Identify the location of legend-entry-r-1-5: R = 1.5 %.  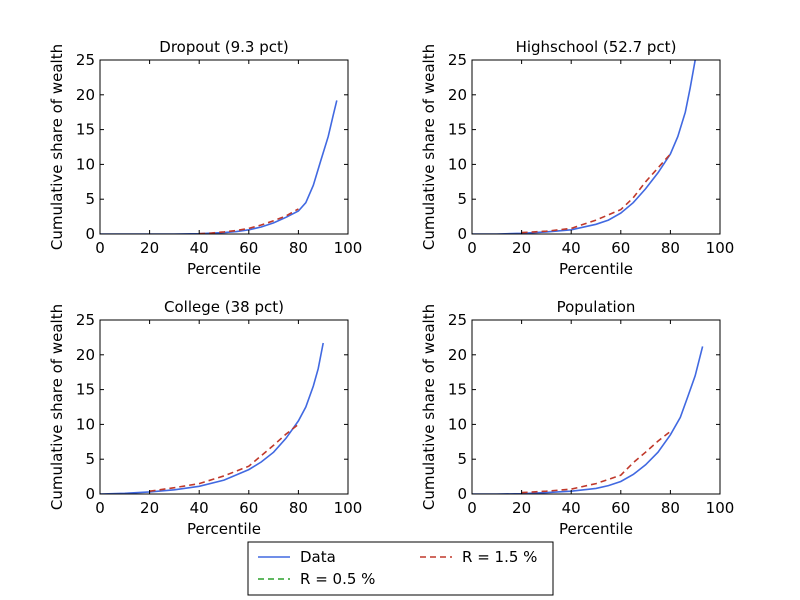
(478, 557).